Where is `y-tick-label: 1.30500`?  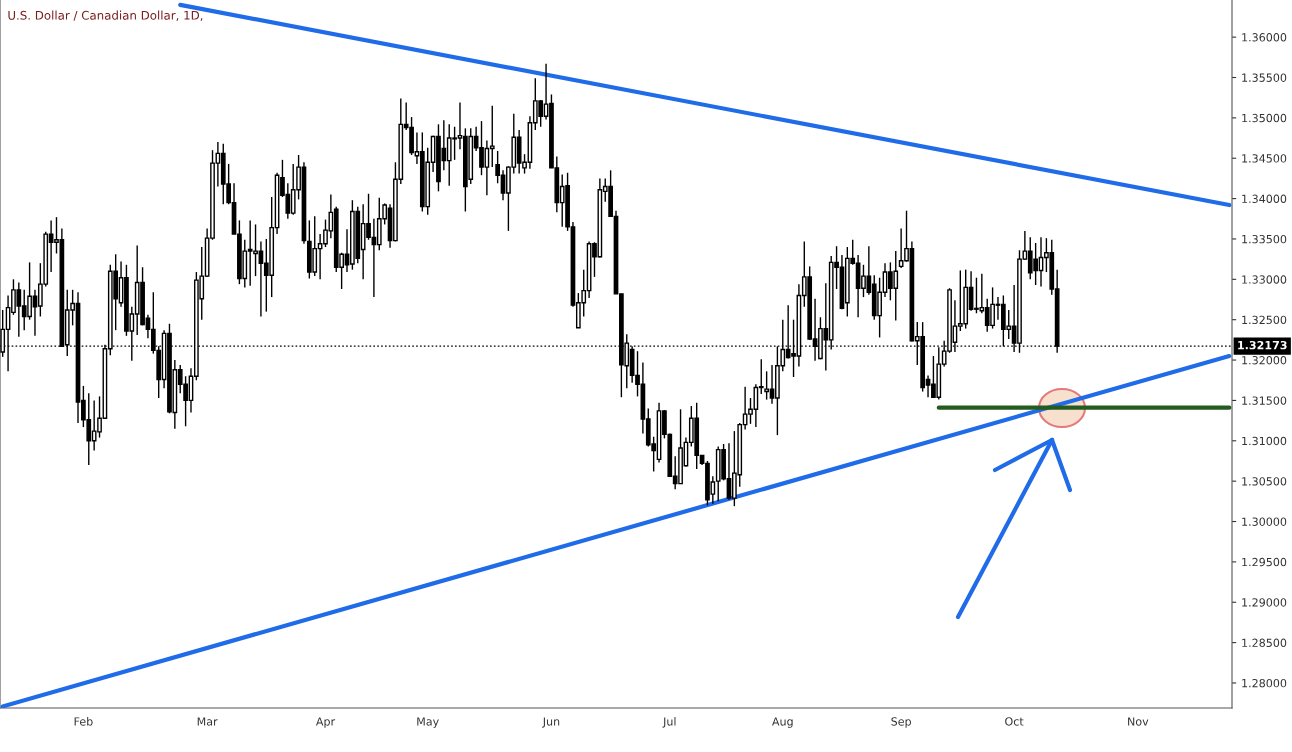
y-tick-label: 1.30500 is located at coordinates (1264, 481).